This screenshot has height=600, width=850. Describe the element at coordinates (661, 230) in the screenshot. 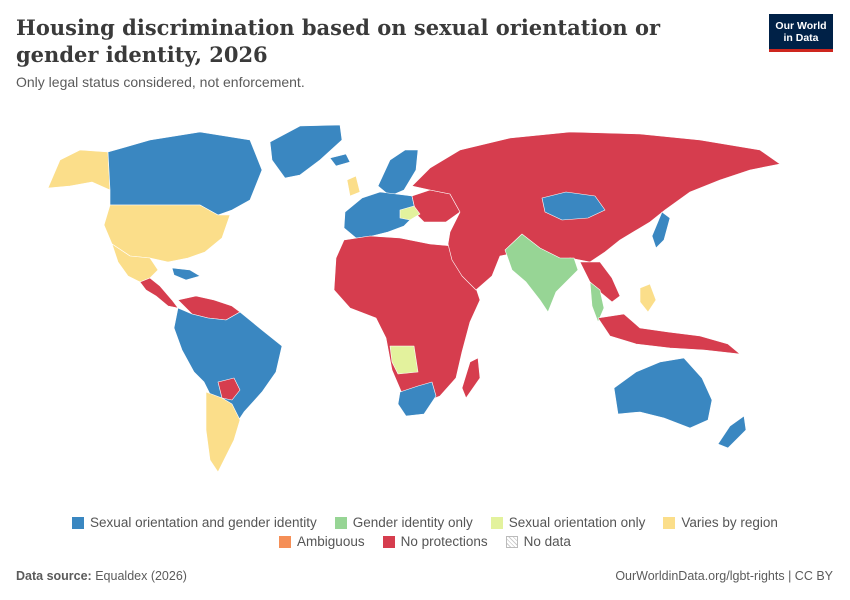

I see `region-japan` at that location.